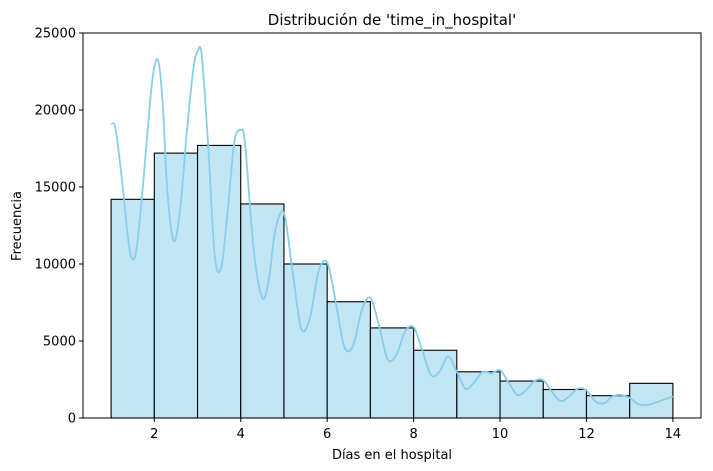 The height and width of the screenshot is (471, 713). I want to click on y-tick-label: 25000, so click(55, 34).